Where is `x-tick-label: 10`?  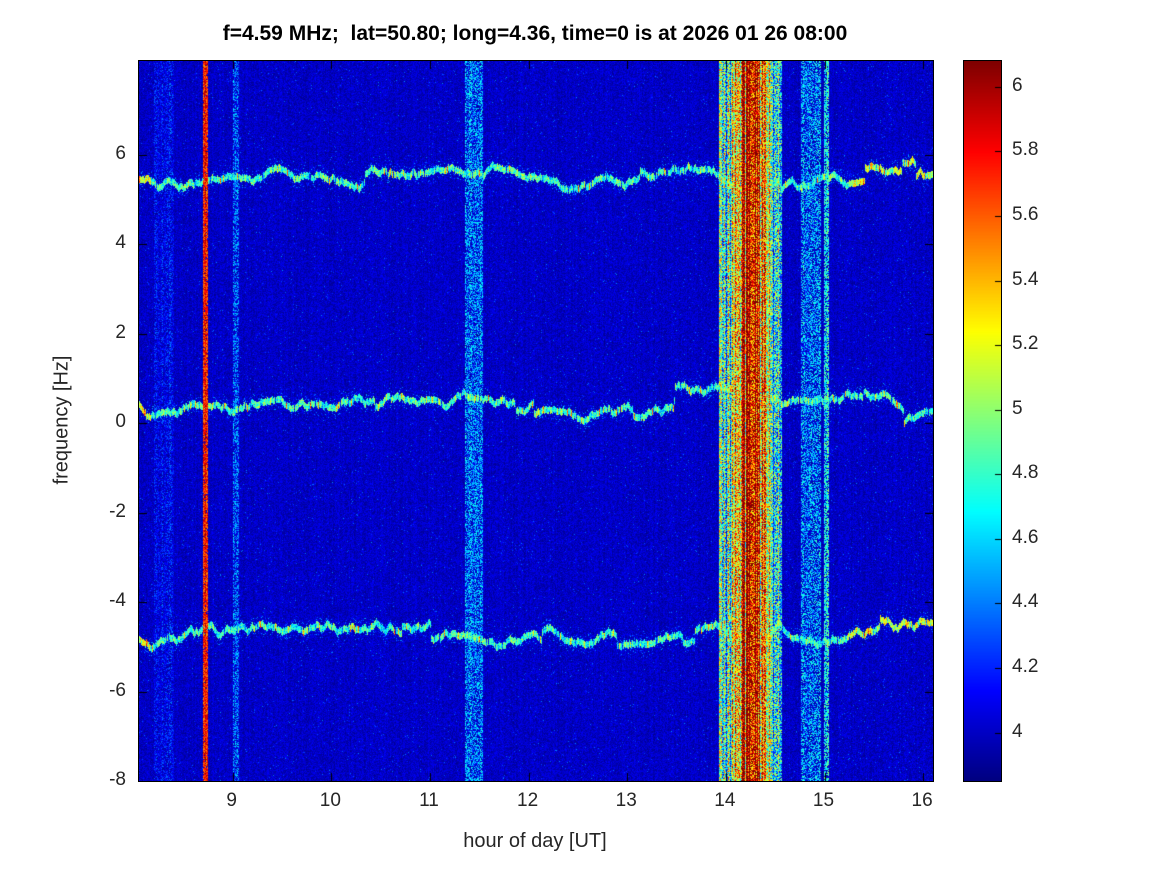 x-tick-label: 10 is located at coordinates (330, 800).